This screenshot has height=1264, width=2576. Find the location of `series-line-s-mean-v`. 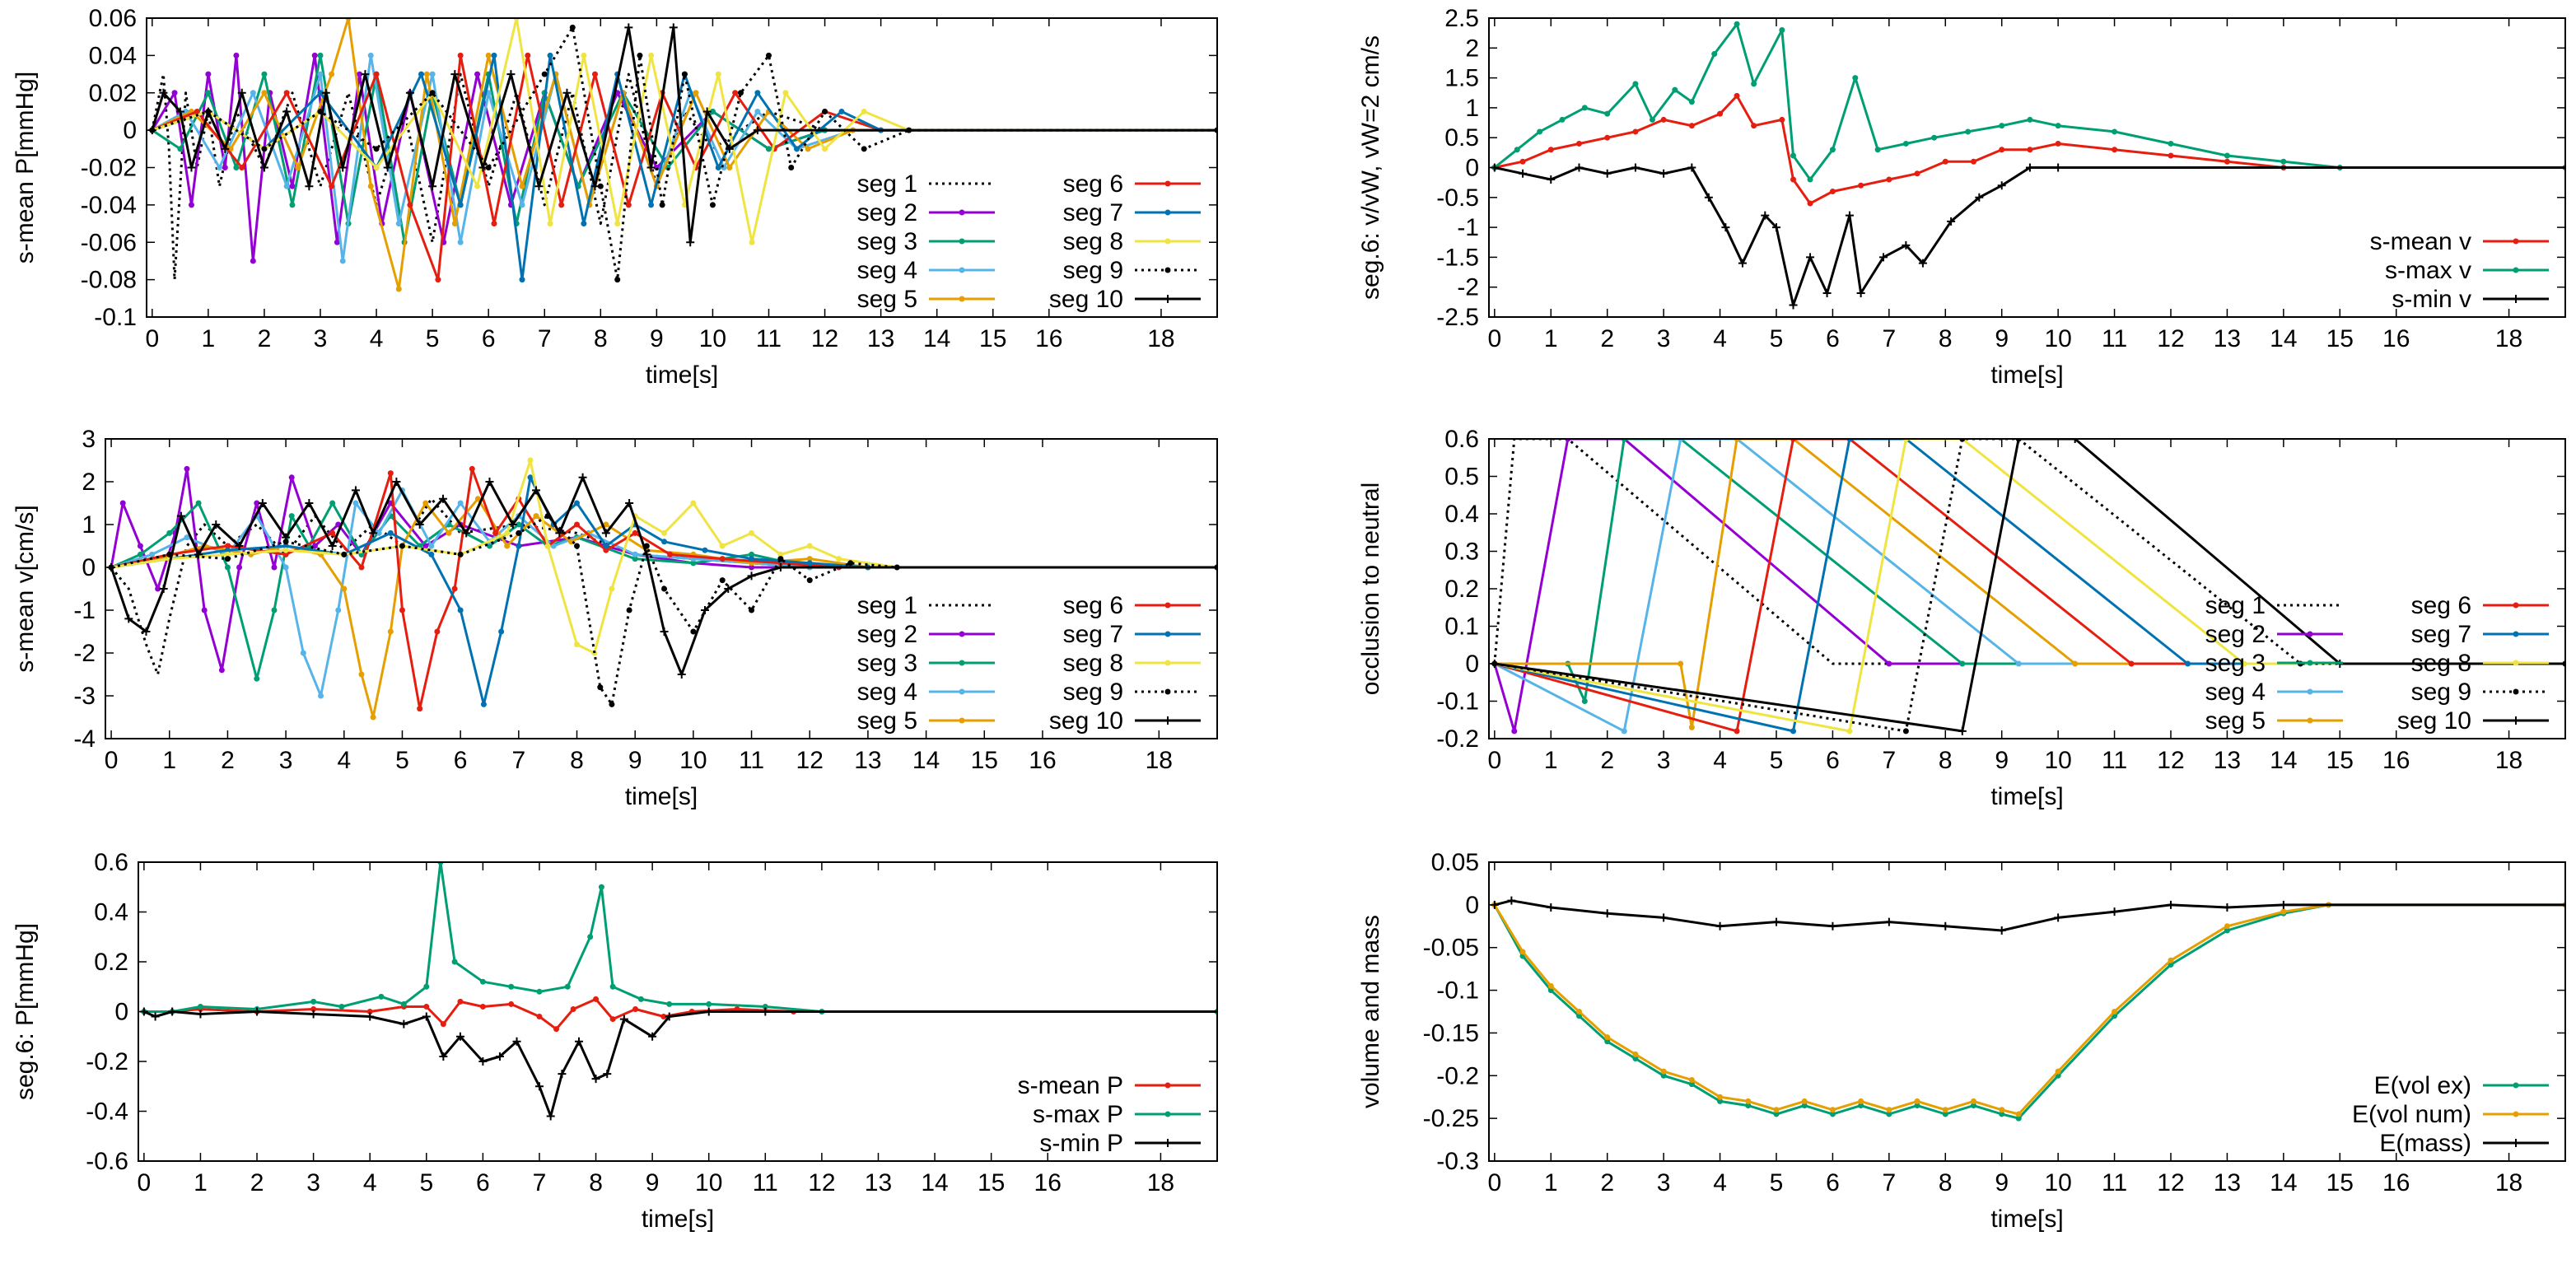

series-line-s-mean-v is located at coordinates (2029, 149).